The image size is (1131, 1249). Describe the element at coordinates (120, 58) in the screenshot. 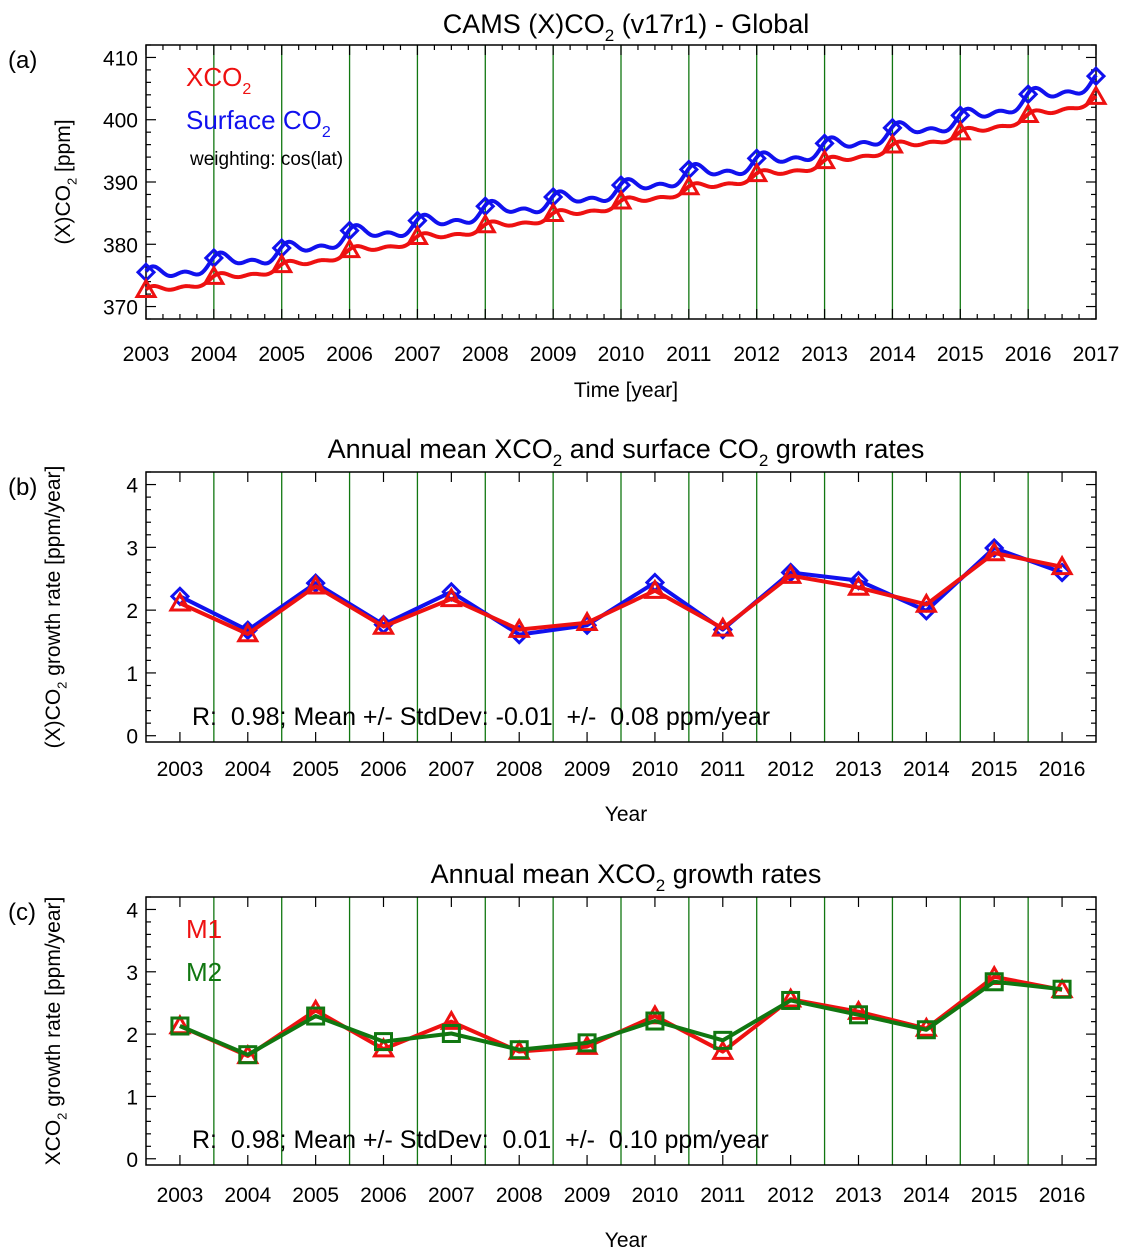

I see `y-tick-label: 410` at that location.